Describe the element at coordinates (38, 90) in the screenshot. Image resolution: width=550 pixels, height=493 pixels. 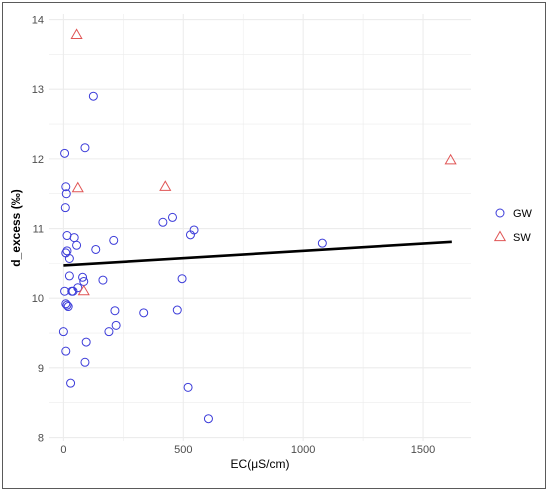
I see `y-tick-label: 13` at that location.